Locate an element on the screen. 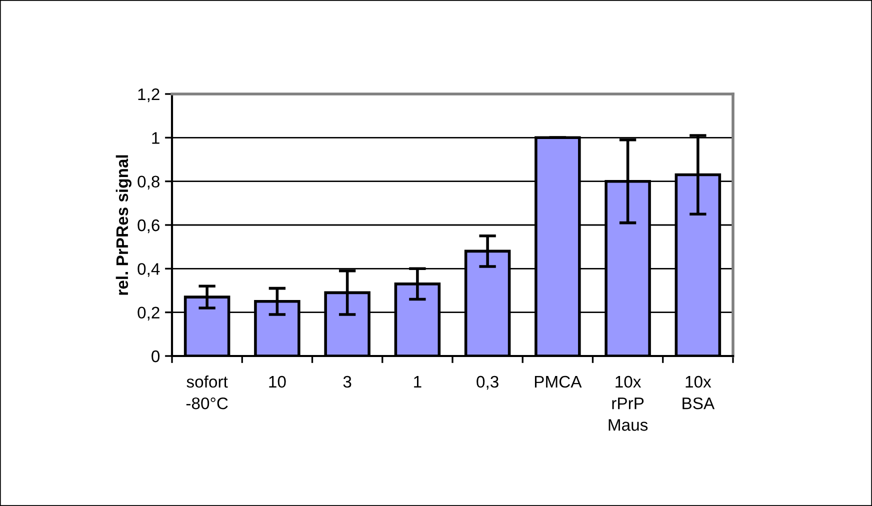 The height and width of the screenshot is (506, 872). y-tick-label: 0,4 is located at coordinates (149, 270).